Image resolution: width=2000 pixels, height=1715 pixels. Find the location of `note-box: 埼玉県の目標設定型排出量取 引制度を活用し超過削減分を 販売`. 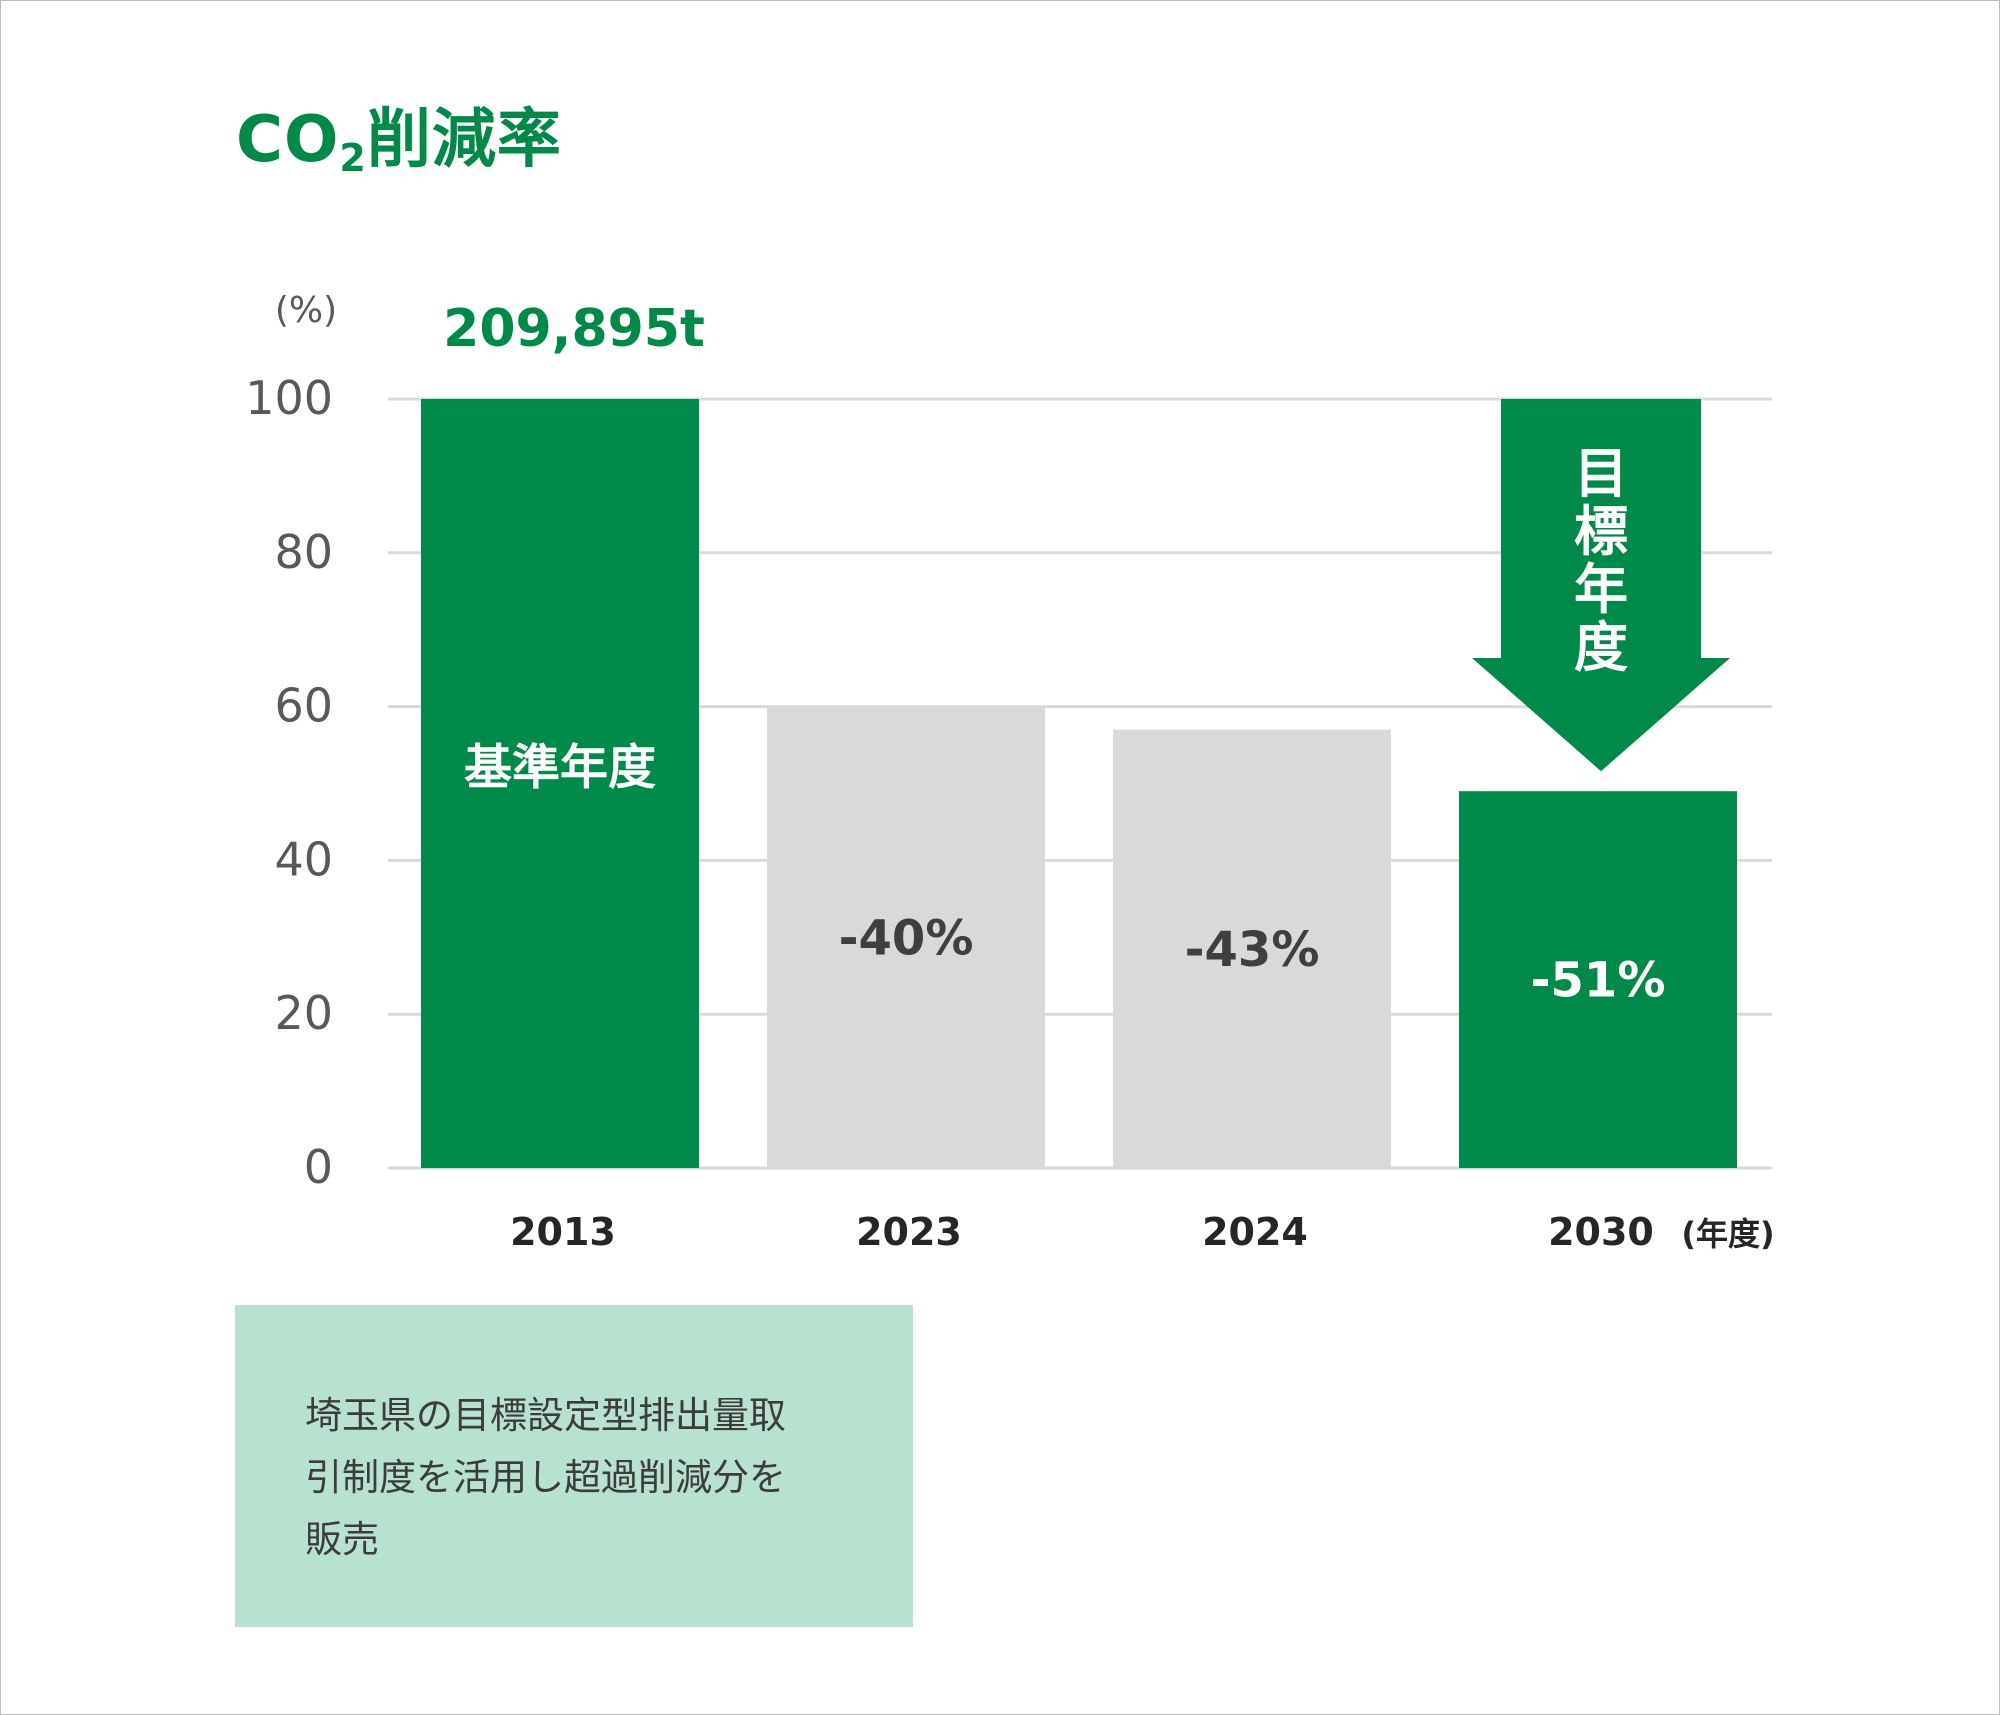

note-box: 埼玉県の目標設定型排出量取 引制度を活用し超過削減分を 販売 is located at coordinates (574, 1466).